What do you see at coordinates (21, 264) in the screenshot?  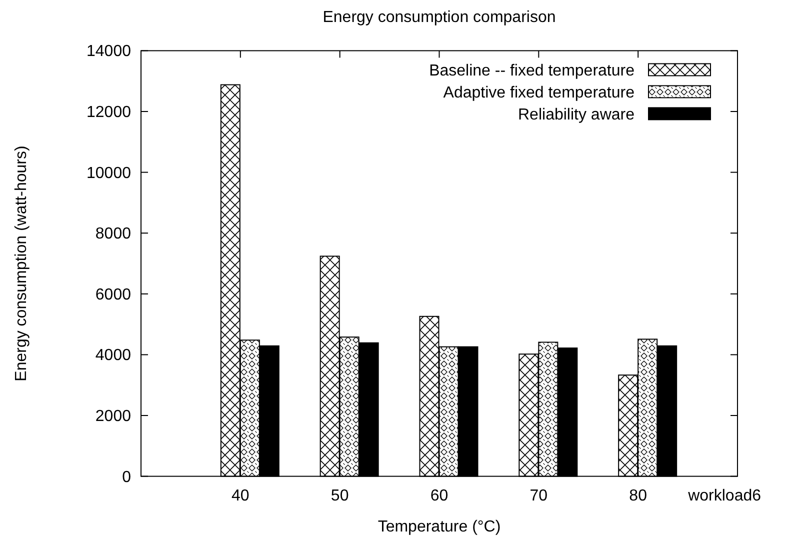 I see `y-axis-title: Energy consumption (watt-hours)` at bounding box center [21, 264].